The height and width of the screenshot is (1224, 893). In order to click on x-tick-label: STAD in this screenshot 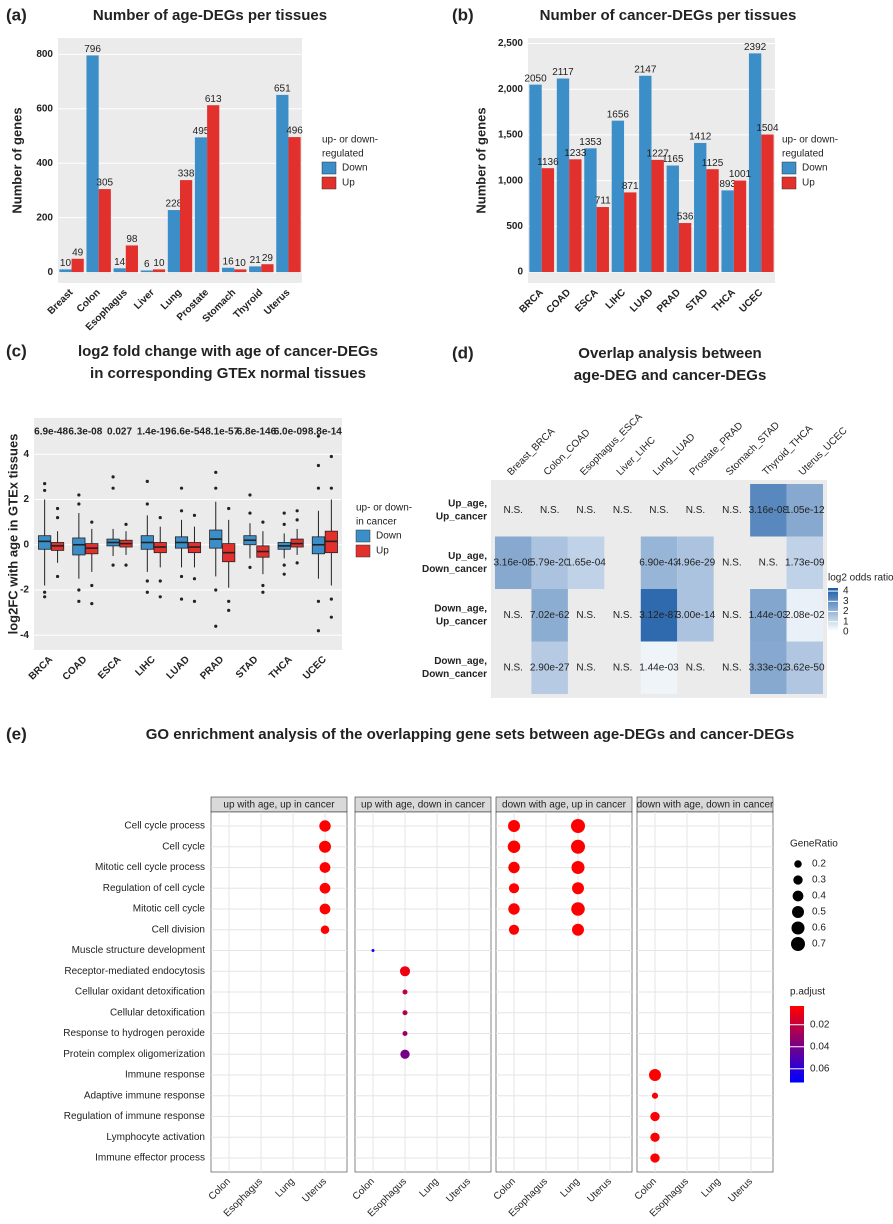, I will do `click(697, 300)`.